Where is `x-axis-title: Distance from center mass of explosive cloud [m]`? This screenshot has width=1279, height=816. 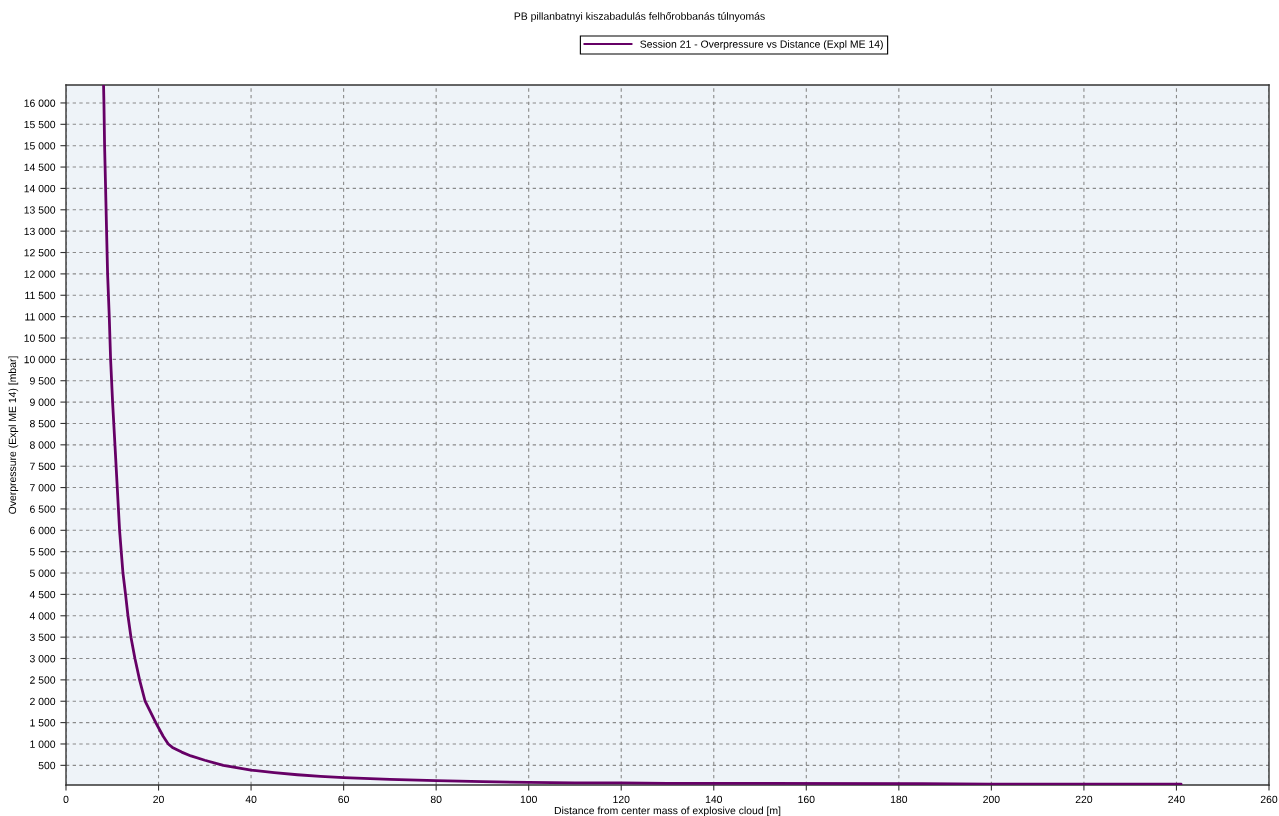
x-axis-title: Distance from center mass of explosive cloud [m] is located at coordinates (667, 811).